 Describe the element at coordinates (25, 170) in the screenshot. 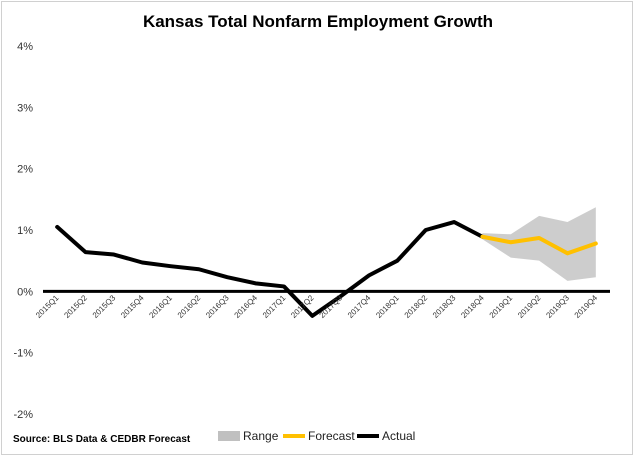

I see `y-tick-label: 2%` at that location.